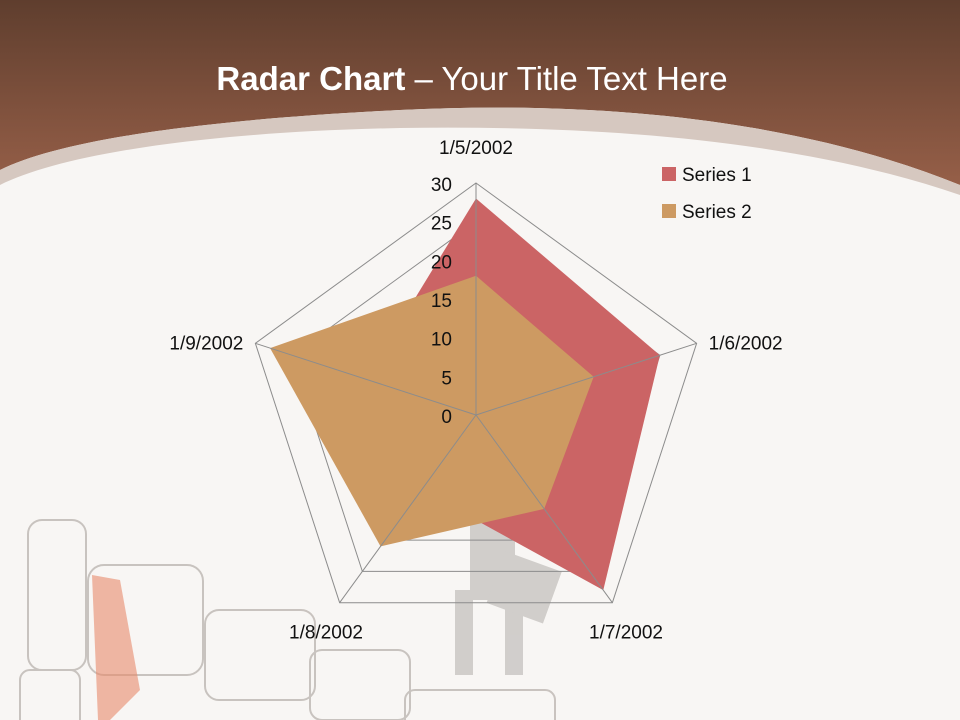 The width and height of the screenshot is (960, 720). What do you see at coordinates (508, 597) in the screenshot?
I see `businessman-illustration` at bounding box center [508, 597].